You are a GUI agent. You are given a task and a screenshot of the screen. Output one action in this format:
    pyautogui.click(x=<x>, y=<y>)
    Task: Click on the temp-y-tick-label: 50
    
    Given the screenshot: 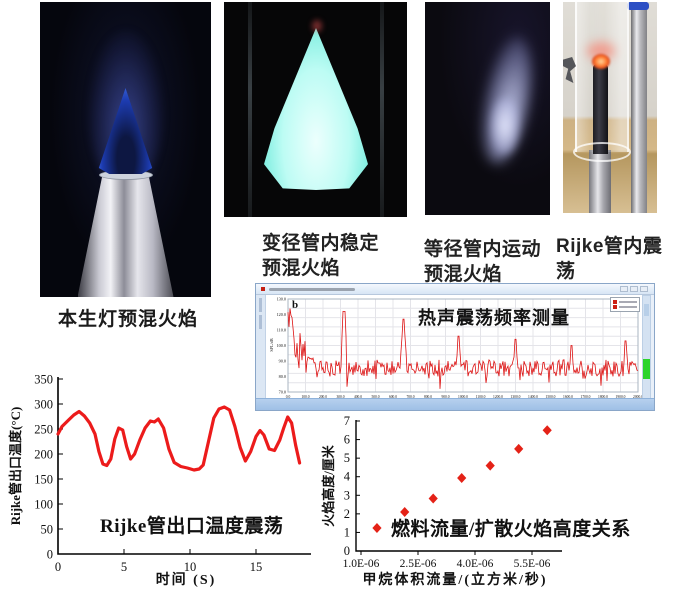 What is the action you would take?
    pyautogui.click(x=47, y=530)
    